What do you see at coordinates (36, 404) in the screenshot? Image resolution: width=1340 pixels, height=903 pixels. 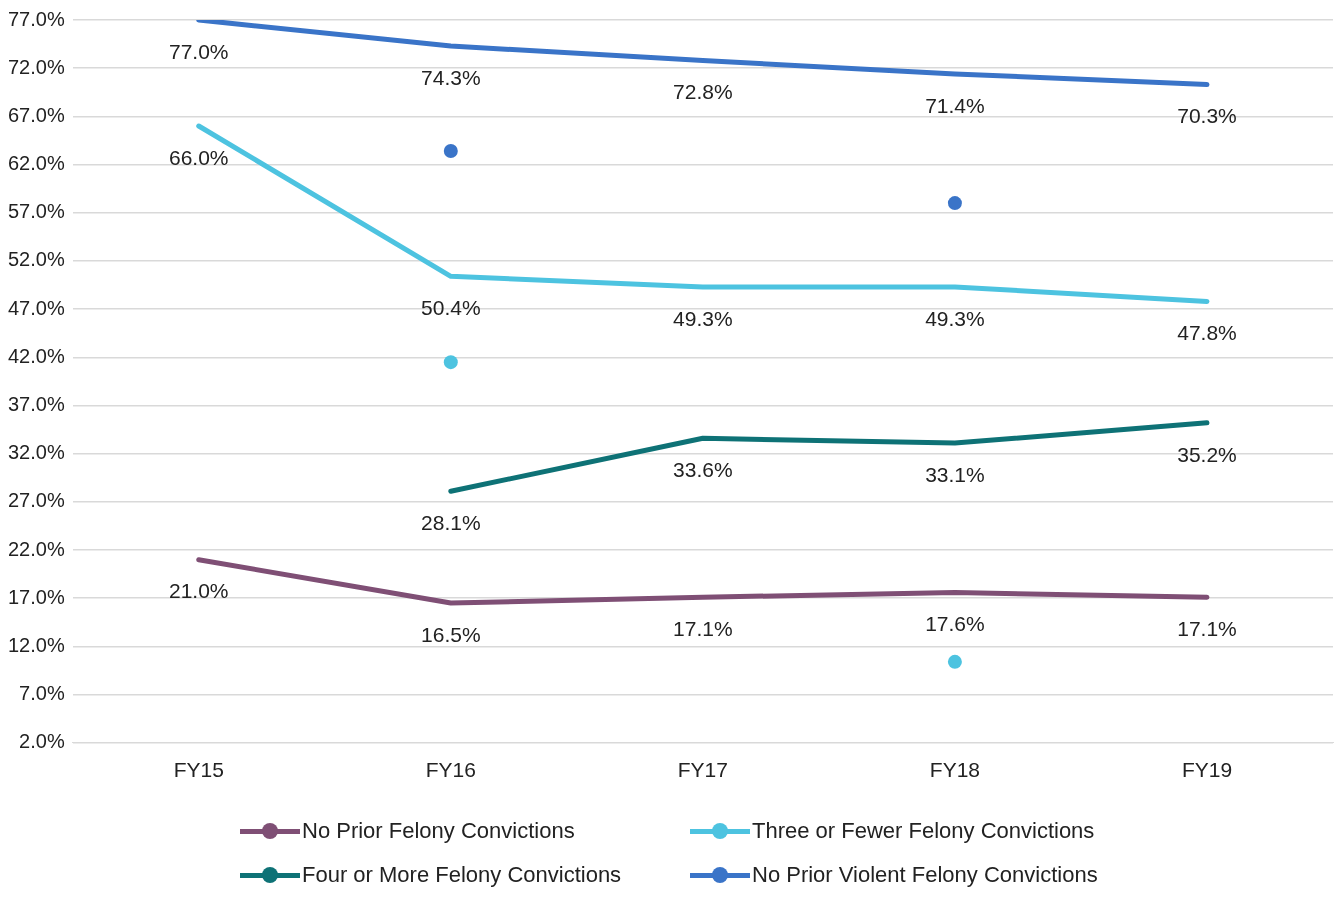 I see `y-tick-label: 37.0%` at bounding box center [36, 404].